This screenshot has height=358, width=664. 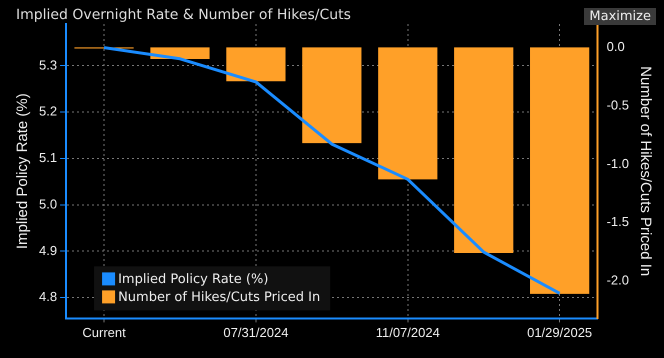 I want to click on y2-tick-label: 0.0, so click(x=615, y=46).